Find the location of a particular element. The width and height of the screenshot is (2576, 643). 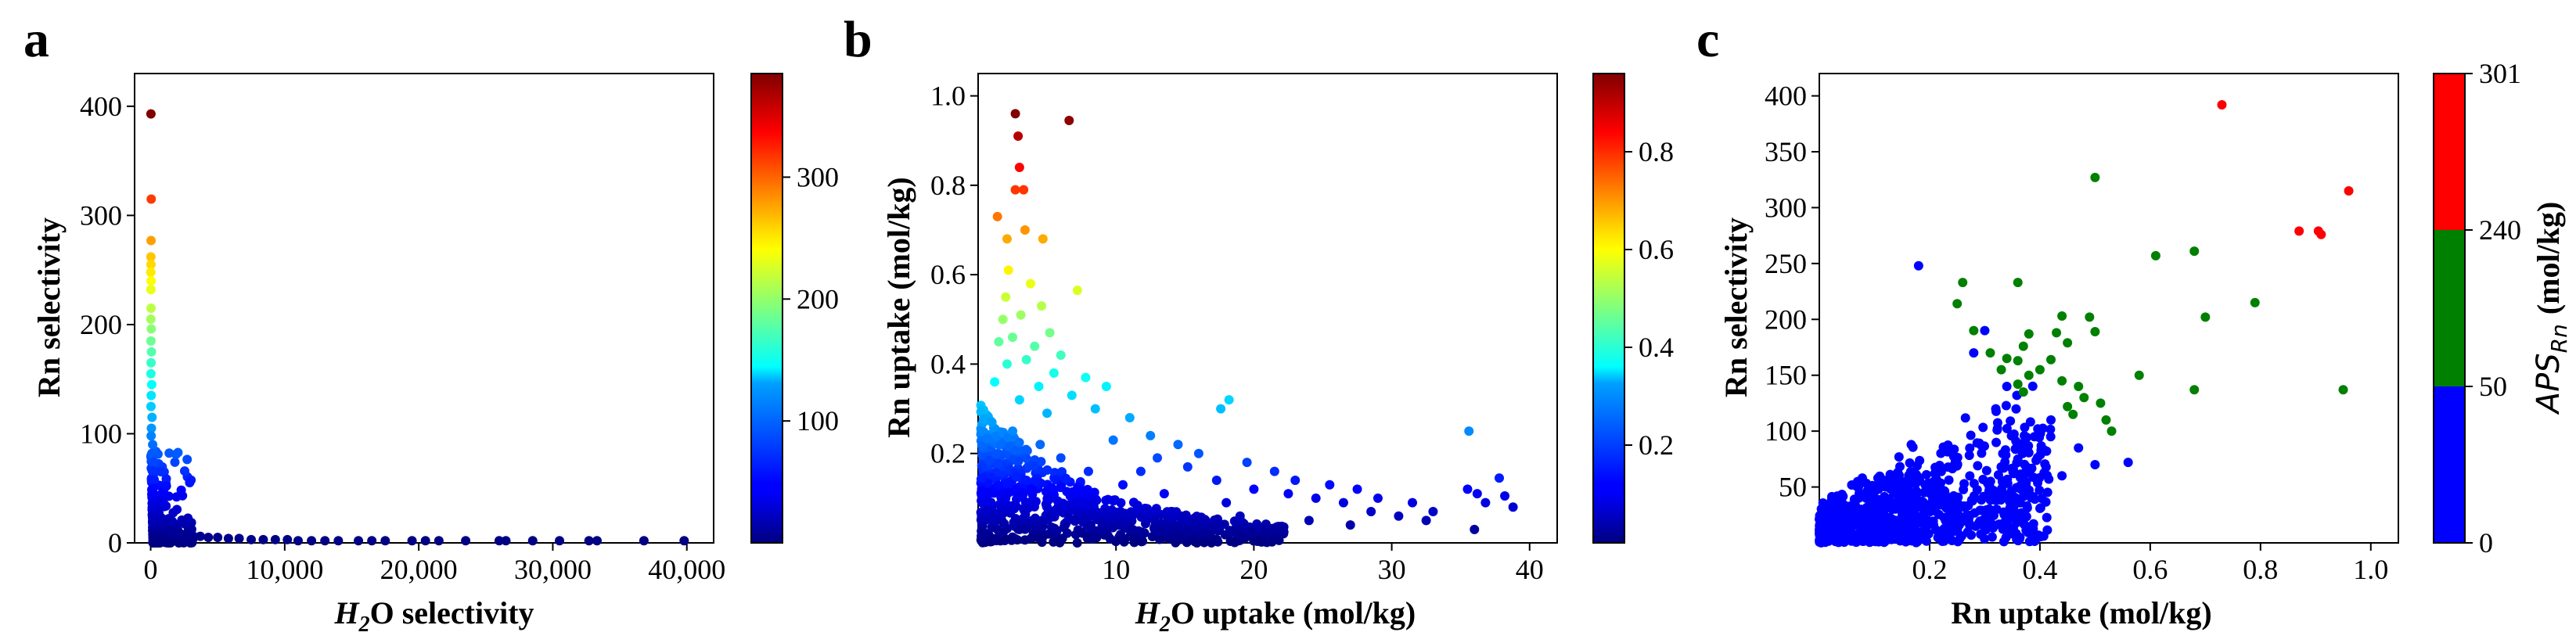

colorbar-c-label-main: APS is located at coordinates (2549, 384).